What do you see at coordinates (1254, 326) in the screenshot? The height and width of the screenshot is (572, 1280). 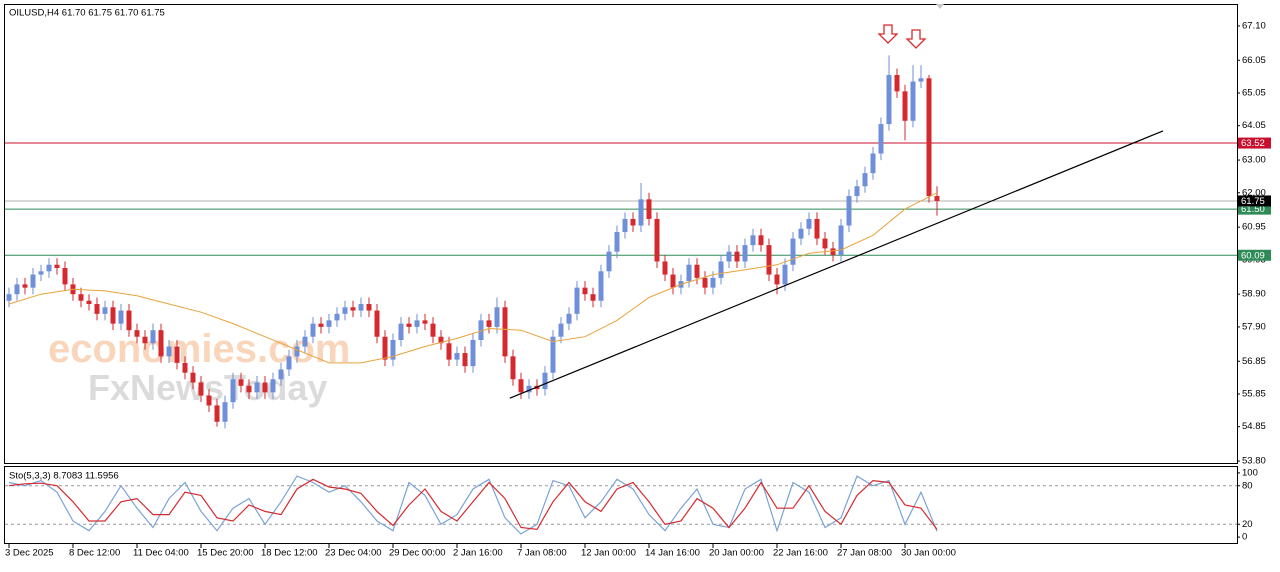 I see `y-tick-label: 57.90` at bounding box center [1254, 326].